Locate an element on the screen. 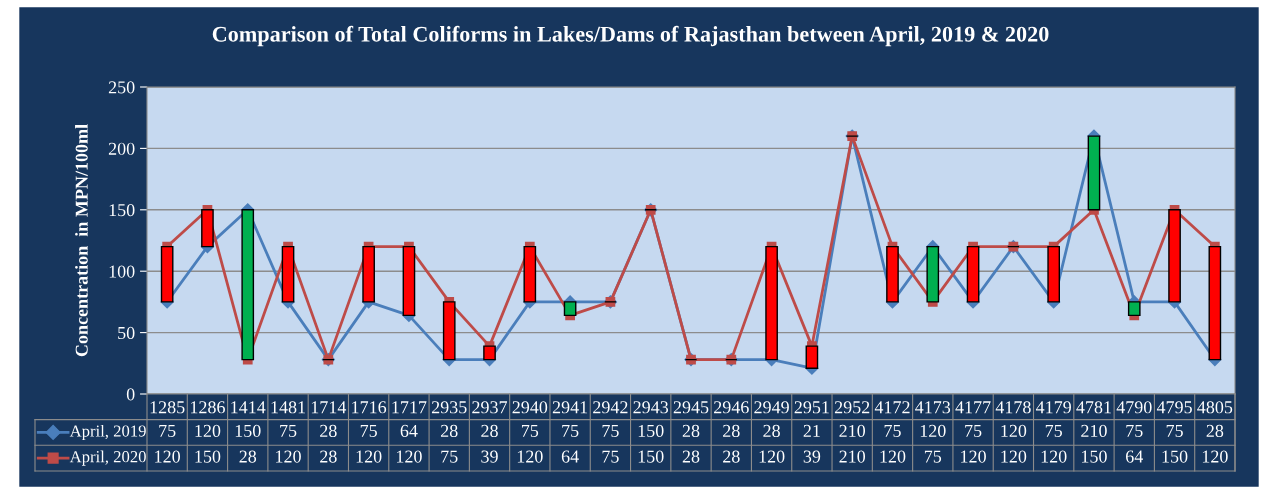 The width and height of the screenshot is (1261, 491). x-tick-label: 1716 is located at coordinates (369, 407).